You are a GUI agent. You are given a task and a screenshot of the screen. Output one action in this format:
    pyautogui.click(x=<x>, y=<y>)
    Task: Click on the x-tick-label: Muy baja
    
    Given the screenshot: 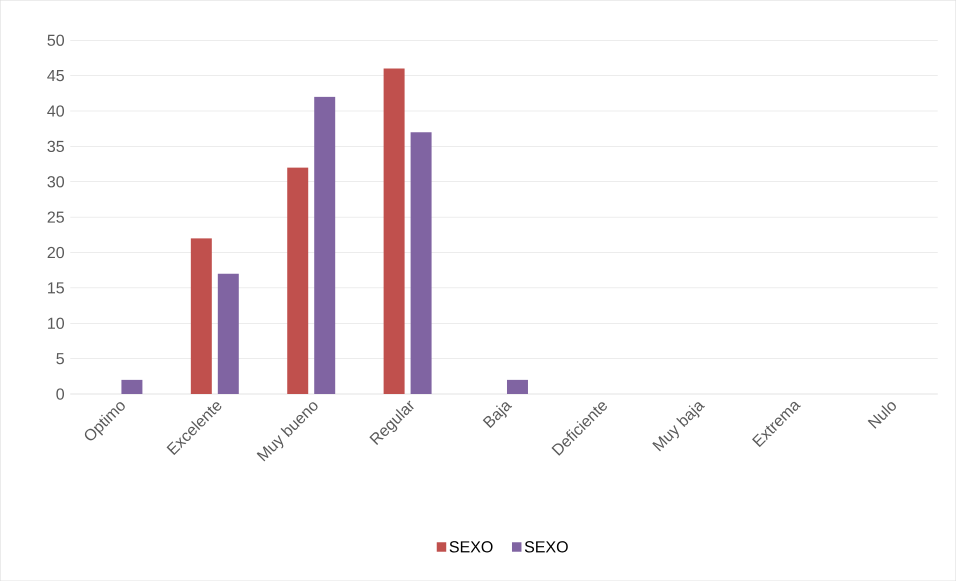 What is the action you would take?
    pyautogui.click(x=678, y=427)
    